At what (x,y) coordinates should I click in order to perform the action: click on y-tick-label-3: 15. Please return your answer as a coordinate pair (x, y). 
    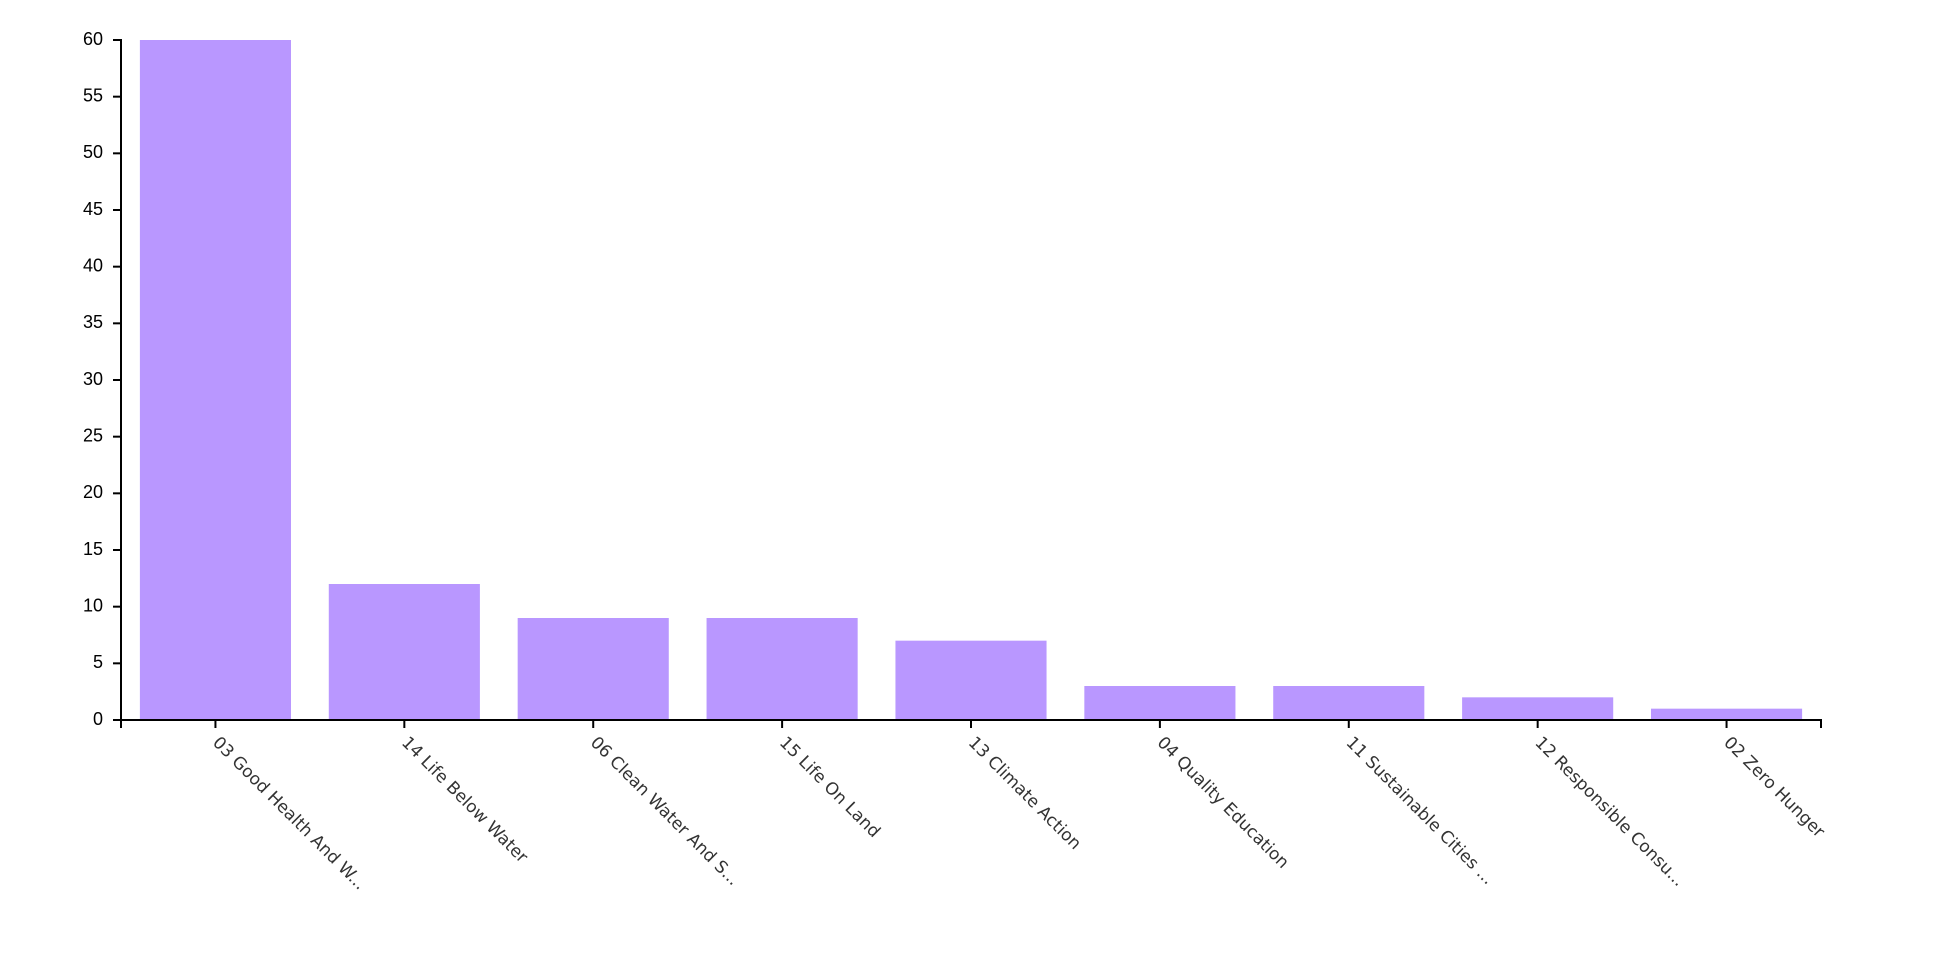
    Looking at the image, I should click on (93, 549).